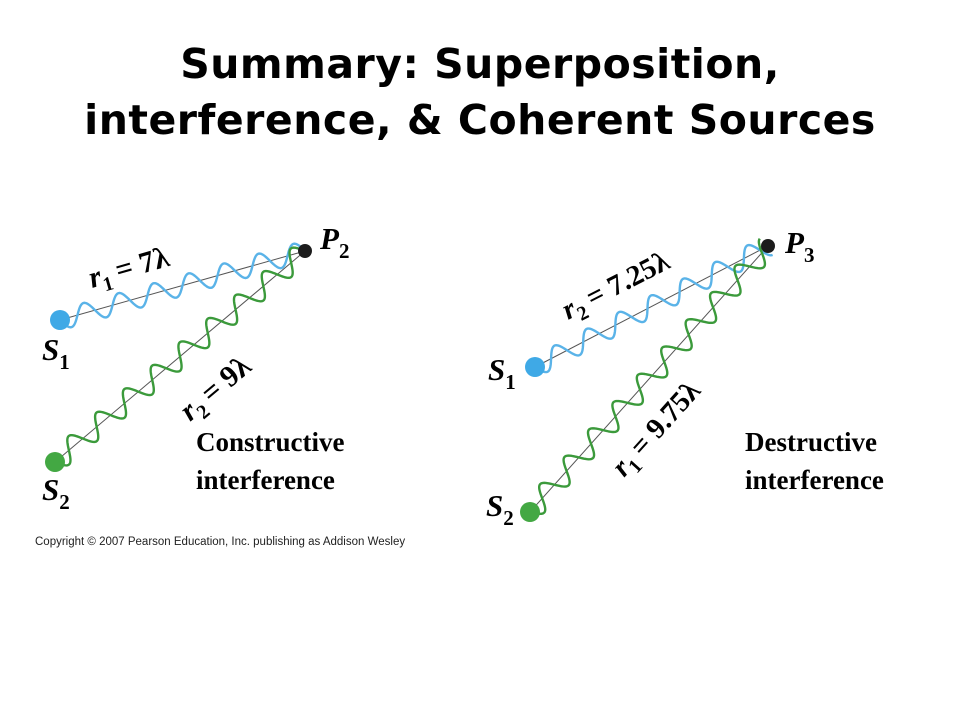  Describe the element at coordinates (55, 462) in the screenshot. I see `left-source-s2-dot` at that location.